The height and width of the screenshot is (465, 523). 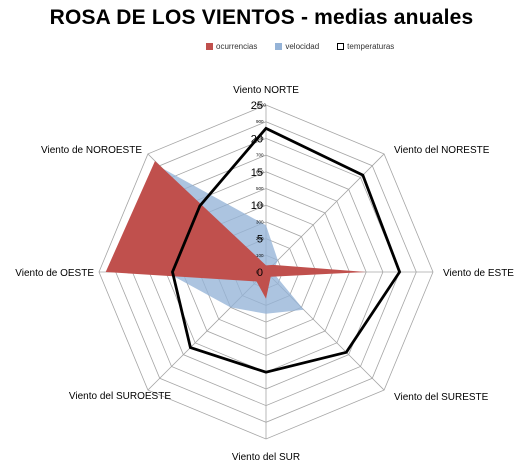 I want to click on legend-item-ocurrencias: ocurrencias, so click(x=231, y=46).